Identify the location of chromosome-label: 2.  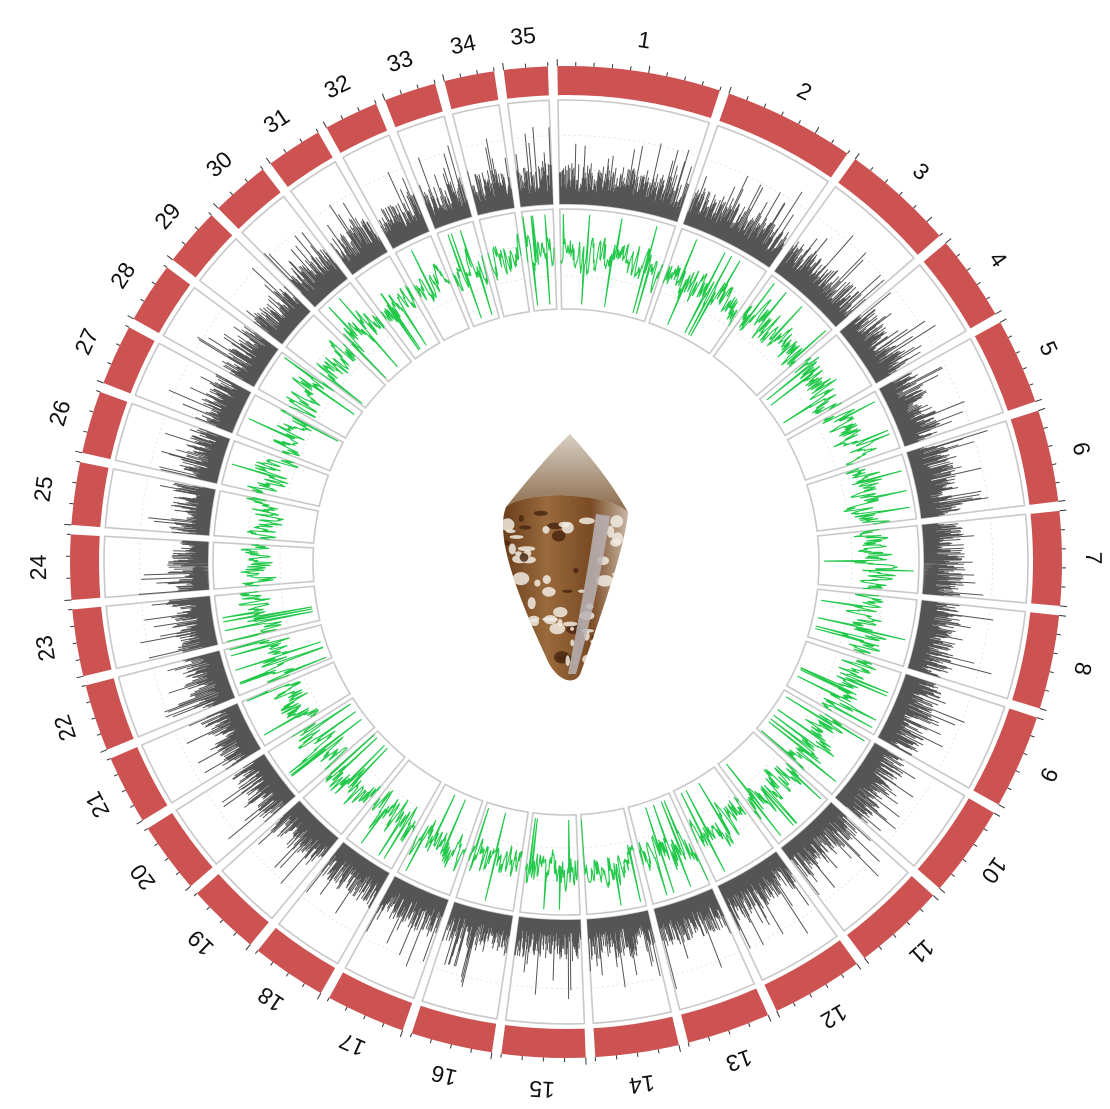
(804, 91).